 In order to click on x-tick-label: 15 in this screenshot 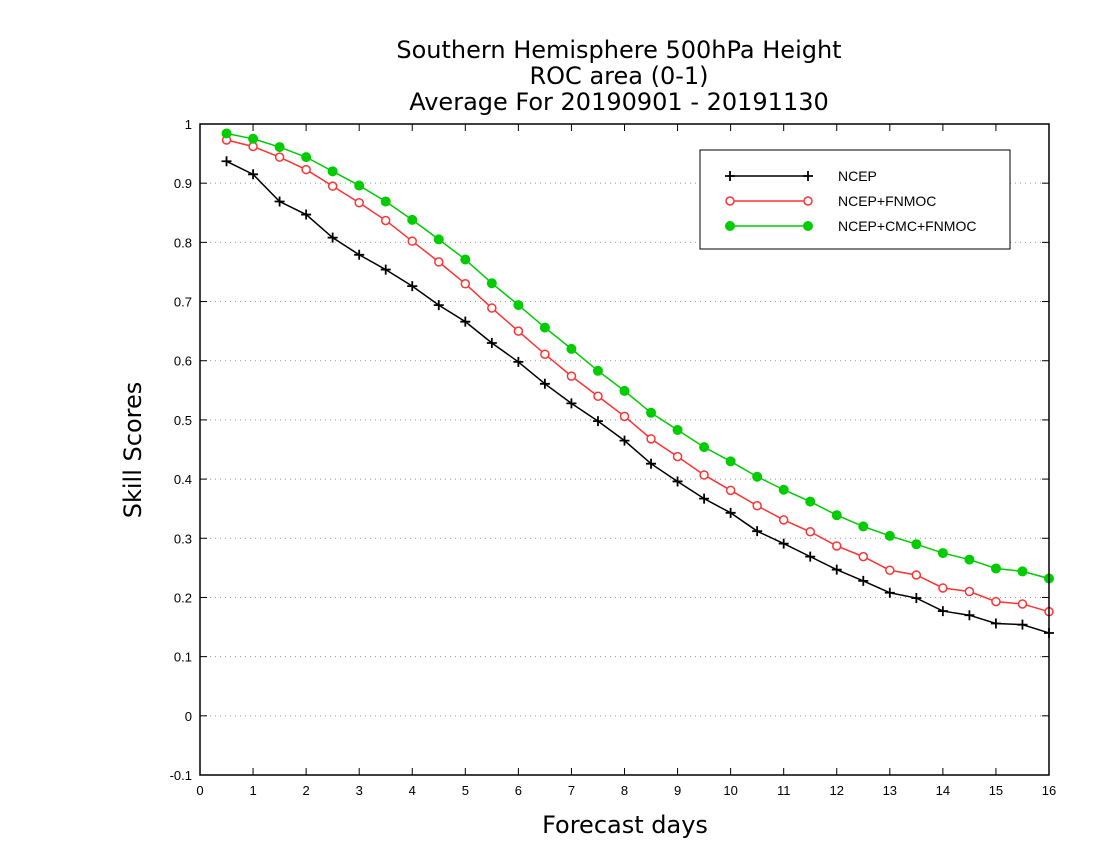, I will do `click(996, 790)`.